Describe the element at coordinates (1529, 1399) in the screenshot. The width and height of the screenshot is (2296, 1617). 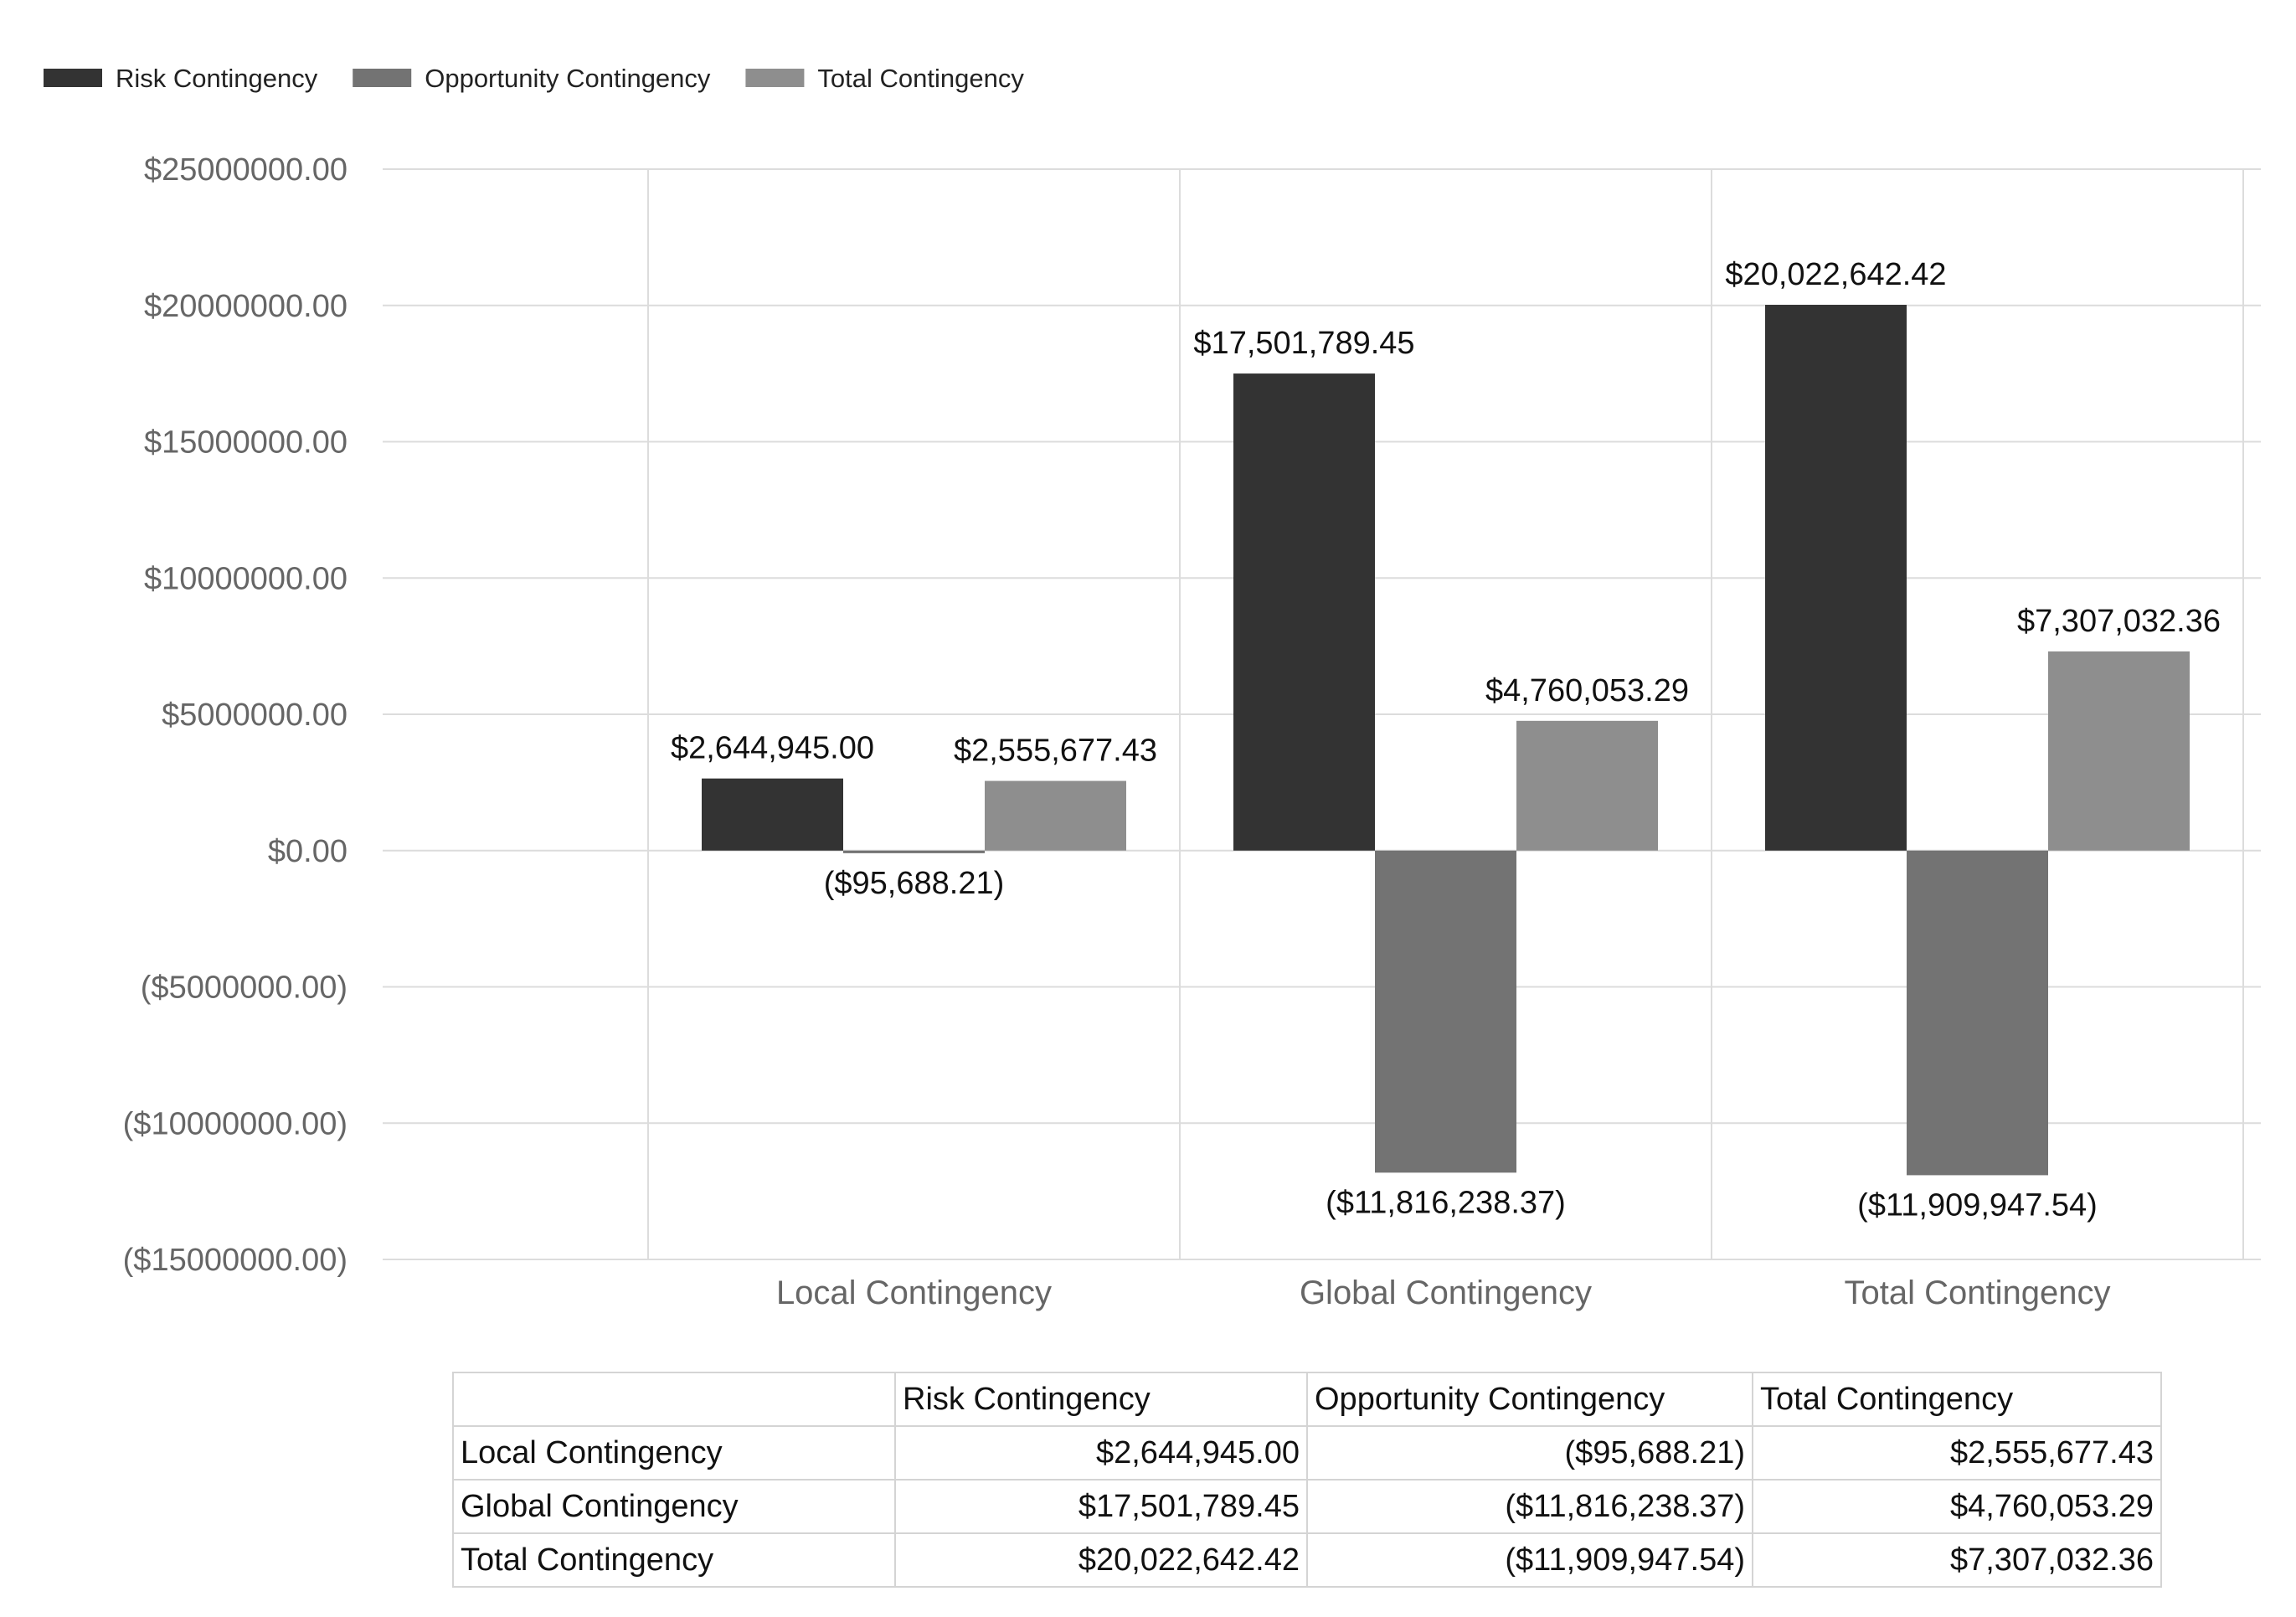
I see `table-header-cell: Opportunity Contingency` at that location.